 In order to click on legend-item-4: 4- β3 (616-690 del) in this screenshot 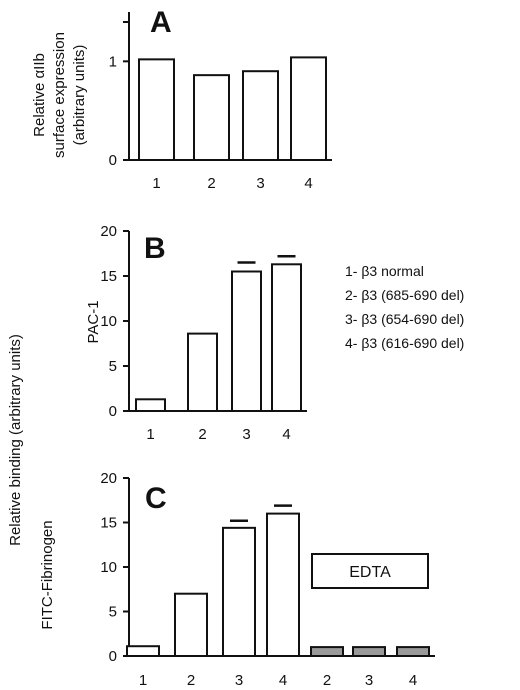, I will do `click(404, 343)`.